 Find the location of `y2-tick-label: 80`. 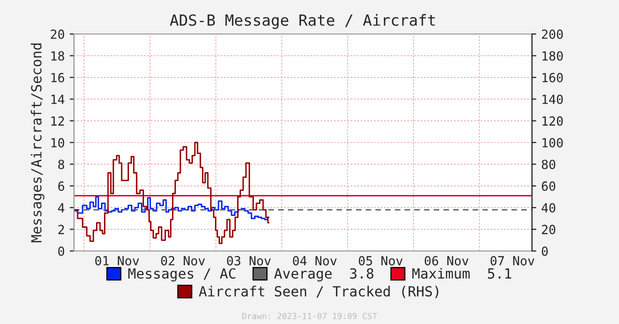

y2-tick-label: 80 is located at coordinates (549, 165).